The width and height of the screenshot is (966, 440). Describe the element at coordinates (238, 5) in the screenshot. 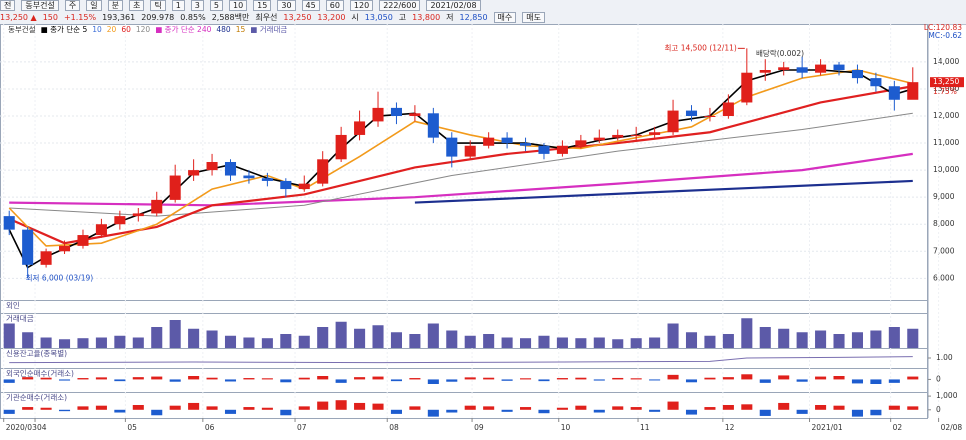

I see `toolbar-button: 10` at that location.